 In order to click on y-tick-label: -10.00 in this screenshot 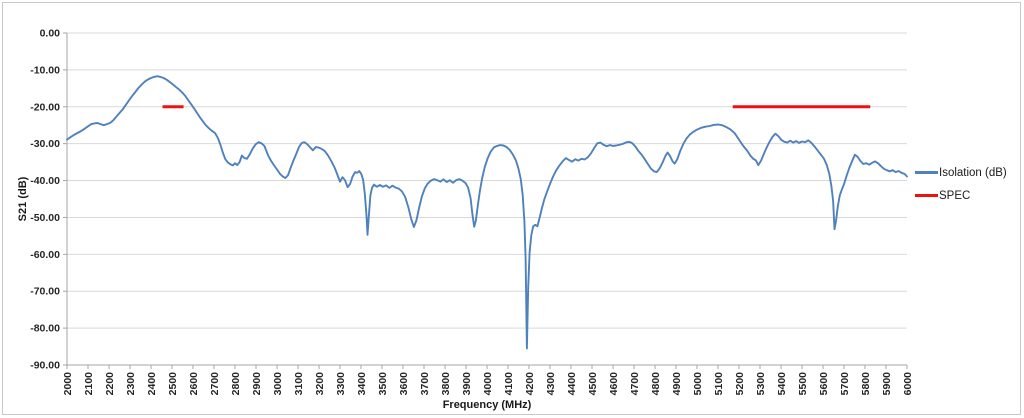, I will do `click(45, 70)`.